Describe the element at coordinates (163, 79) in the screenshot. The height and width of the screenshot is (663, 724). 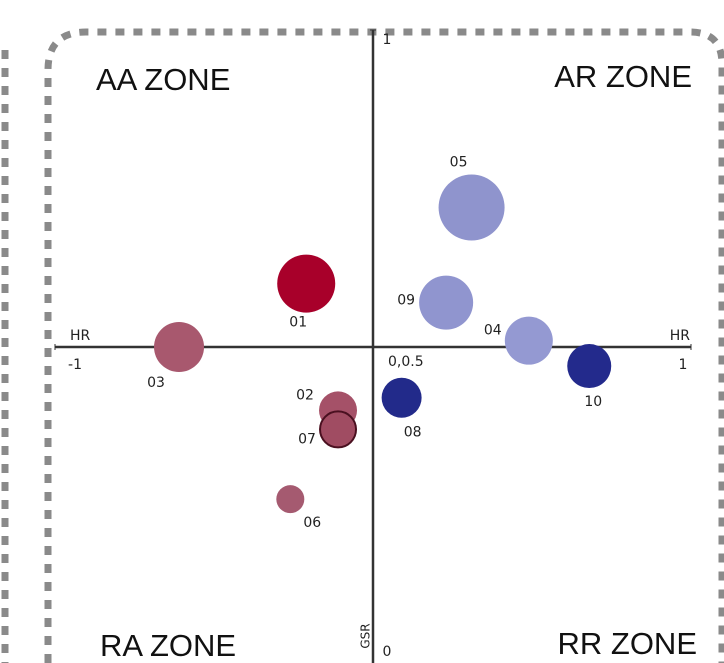
I see `zone-label: AA ZONE` at that location.